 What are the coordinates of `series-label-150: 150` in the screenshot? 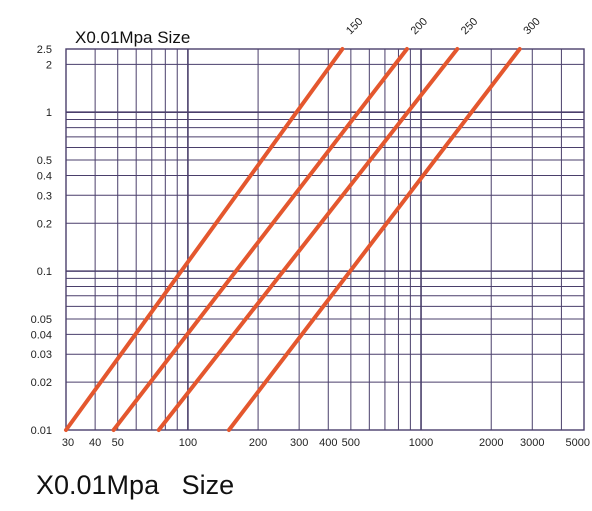 It's located at (354, 26).